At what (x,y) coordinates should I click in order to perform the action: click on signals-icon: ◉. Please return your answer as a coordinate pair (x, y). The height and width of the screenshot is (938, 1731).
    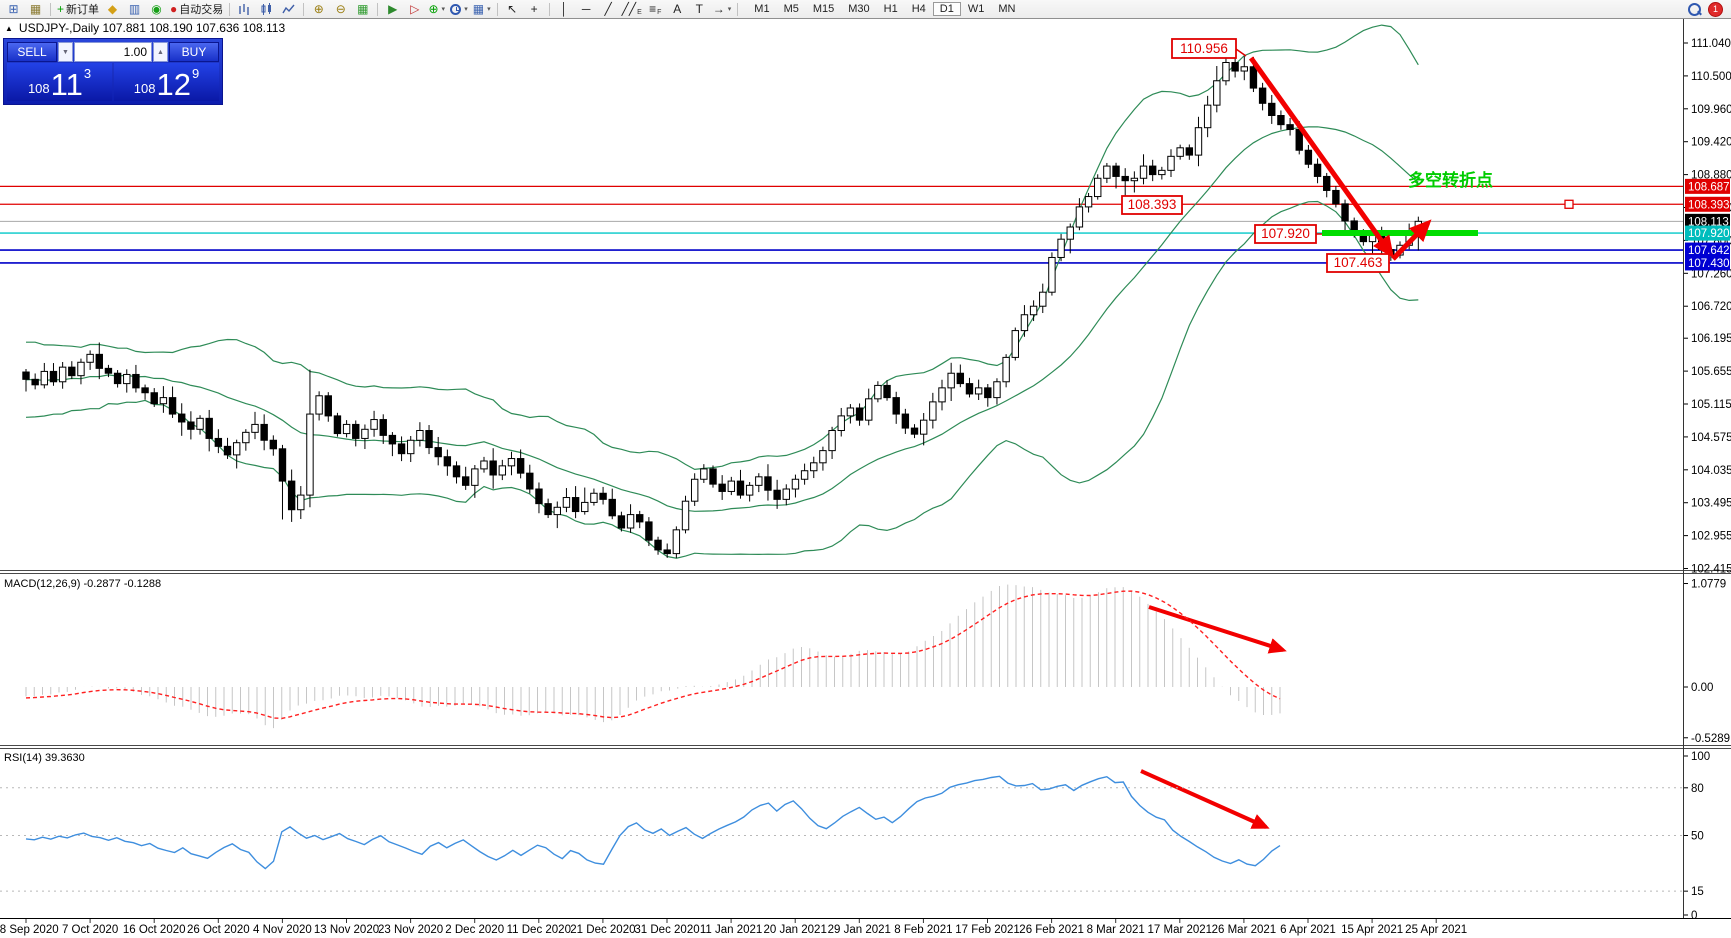
    Looking at the image, I should click on (156, 9).